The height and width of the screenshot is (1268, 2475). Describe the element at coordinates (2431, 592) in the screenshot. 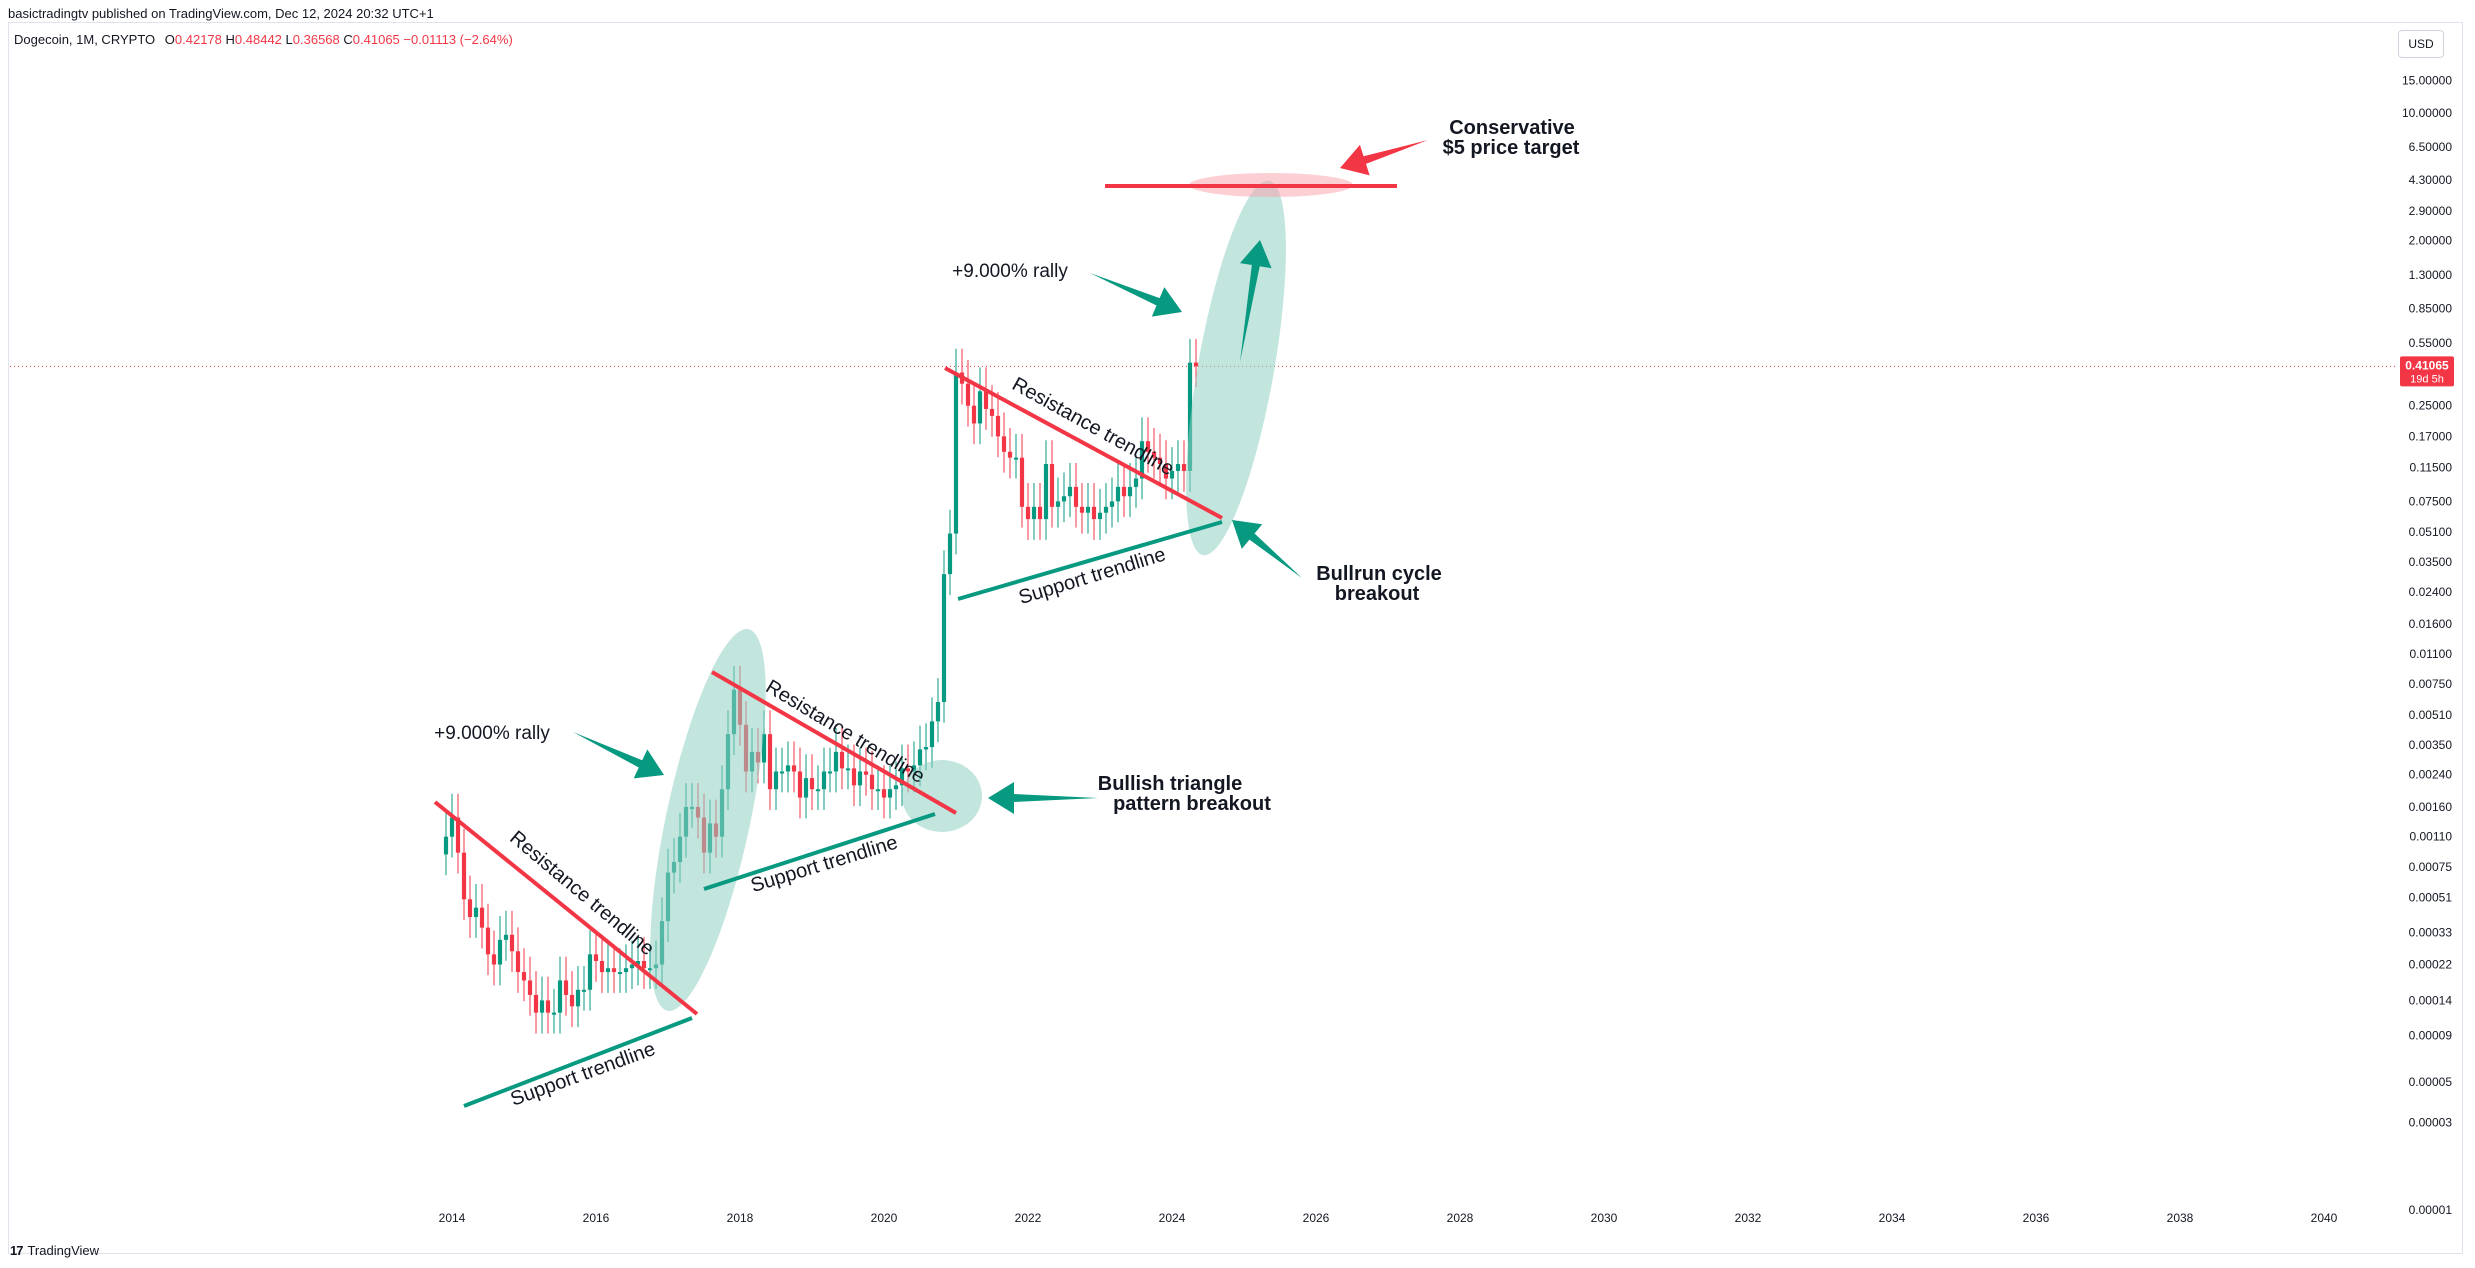

I see `y-tick-label: 0.02400` at that location.